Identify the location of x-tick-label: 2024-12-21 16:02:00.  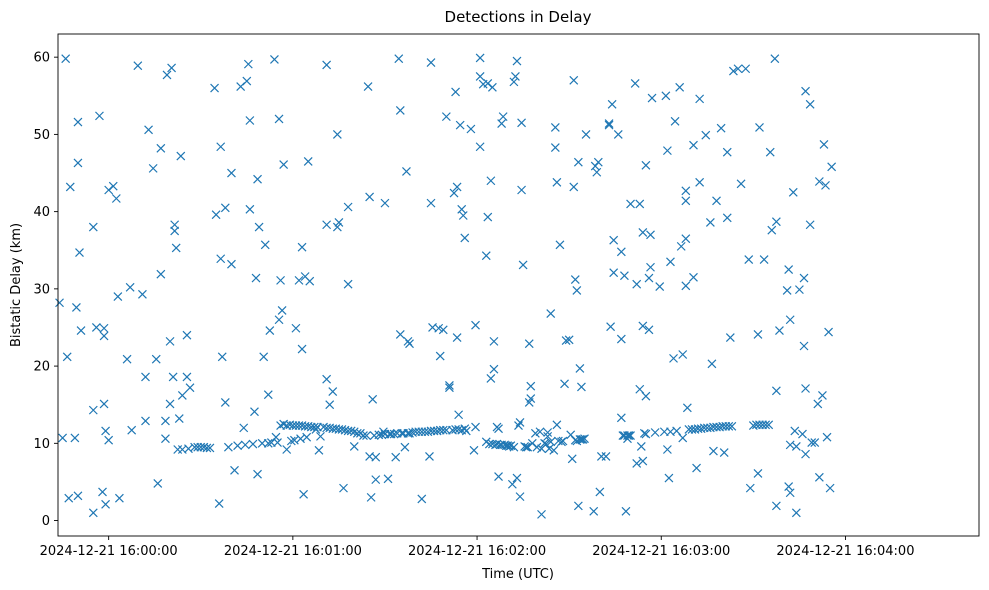
(477, 551).